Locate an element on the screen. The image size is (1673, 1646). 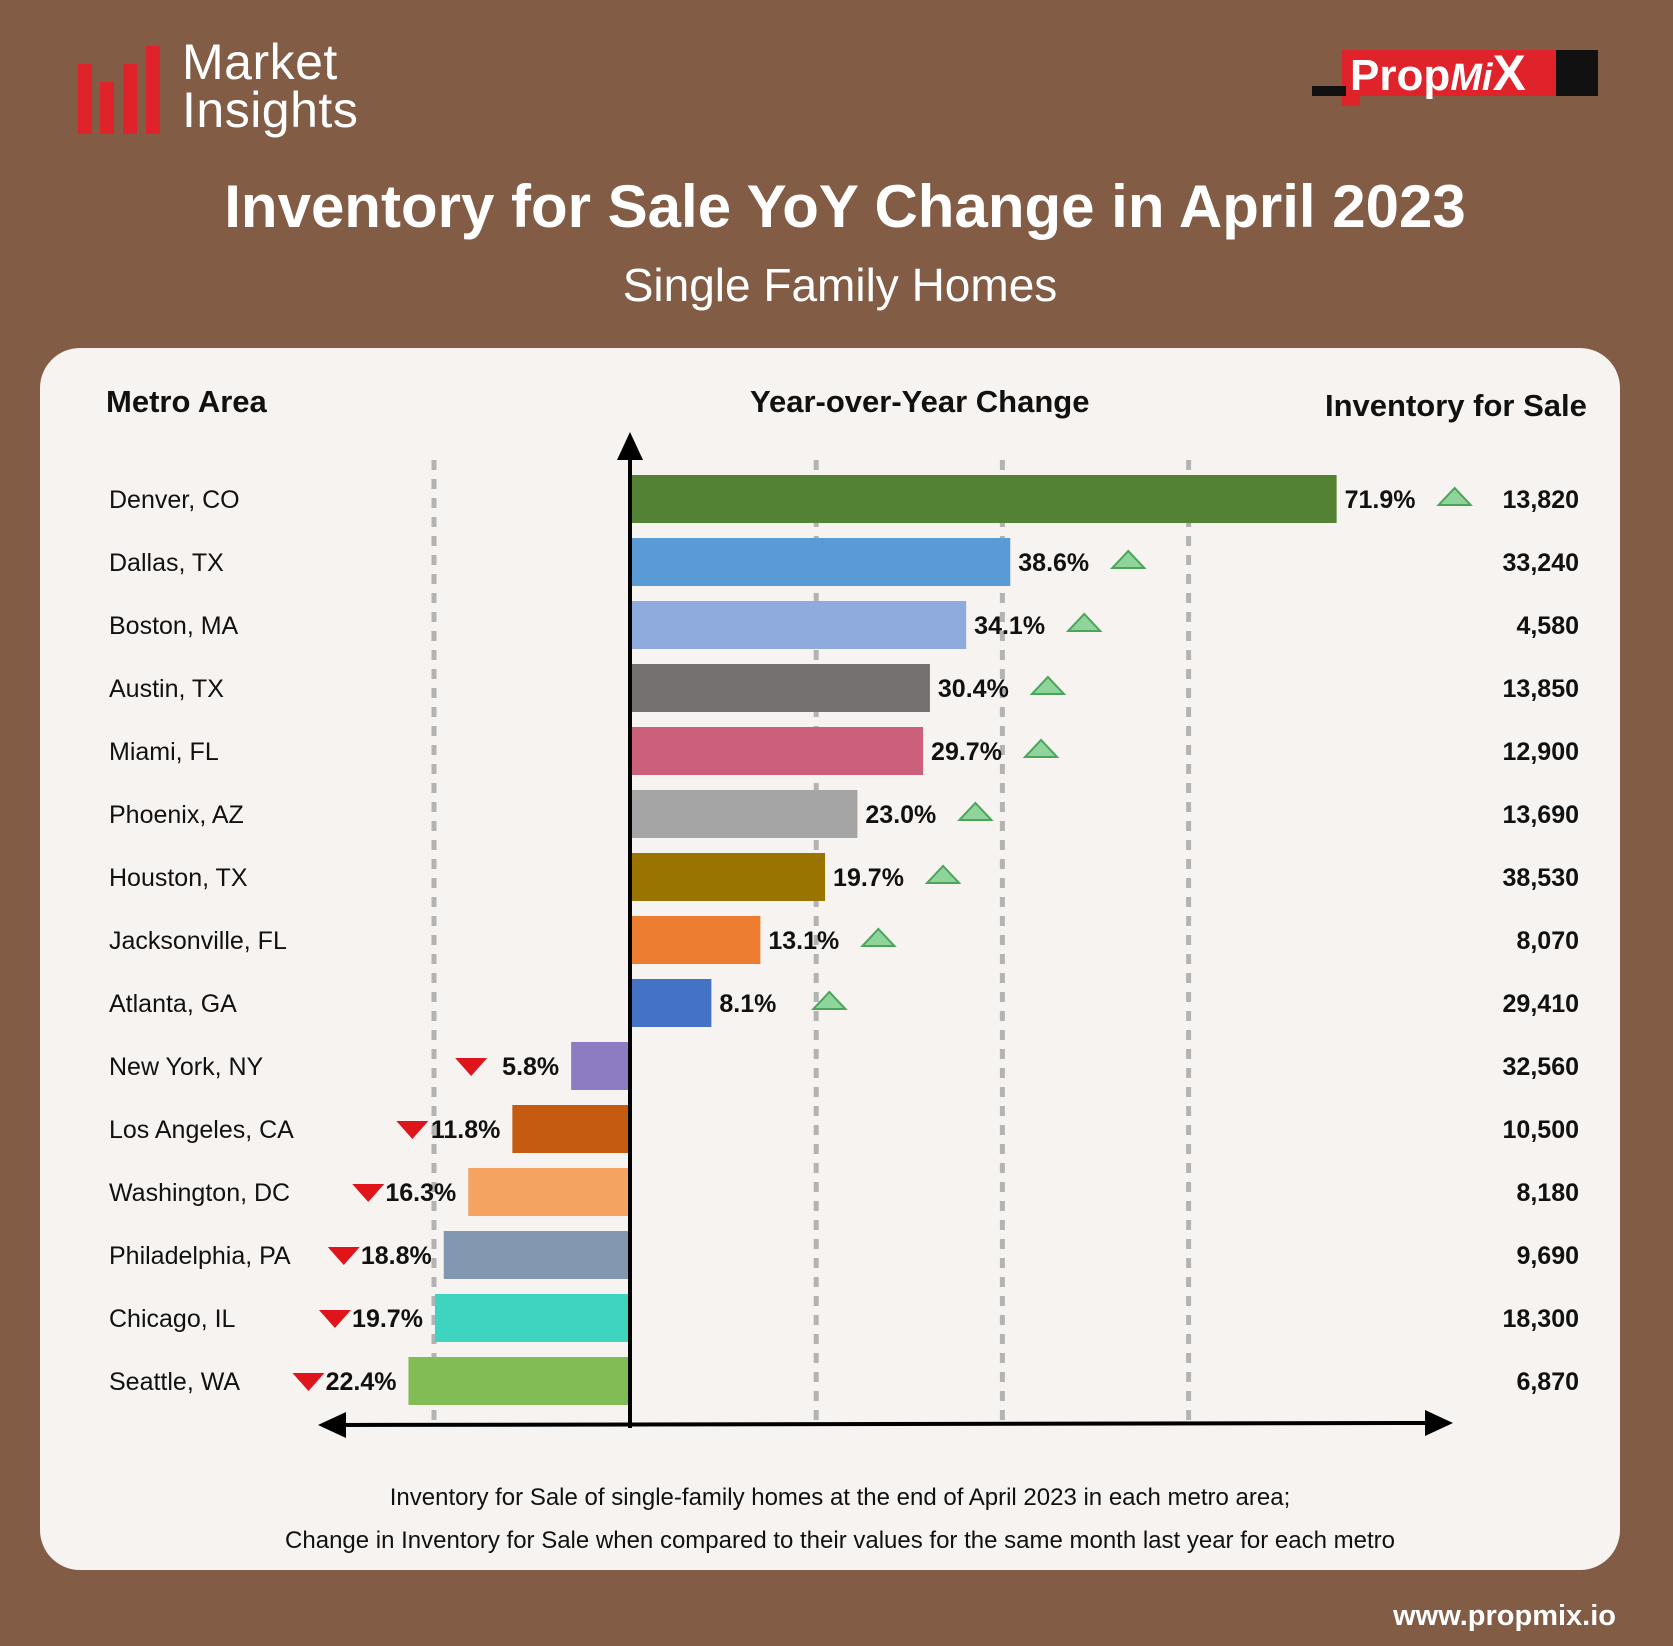
logo-line-2: Insights is located at coordinates (270, 110).